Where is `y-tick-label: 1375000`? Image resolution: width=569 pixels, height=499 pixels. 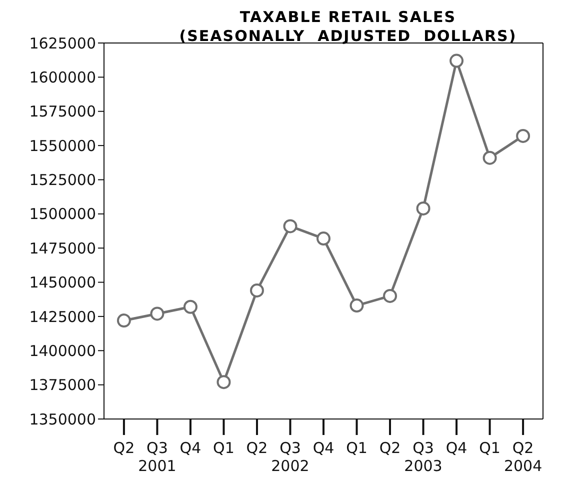
y-tick-label: 1375000 is located at coordinates (62, 385).